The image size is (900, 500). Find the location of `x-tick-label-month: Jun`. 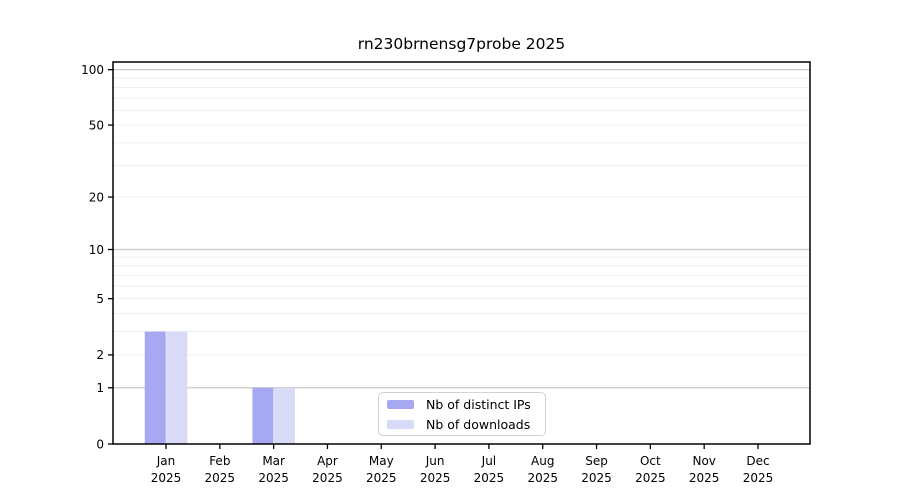

x-tick-label-month: Jun is located at coordinates (435, 461).